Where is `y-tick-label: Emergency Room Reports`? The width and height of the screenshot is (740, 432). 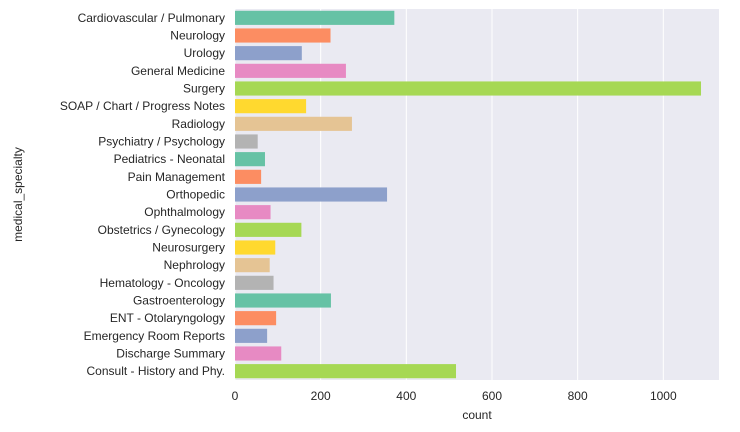 y-tick-label: Emergency Room Reports is located at coordinates (154, 336).